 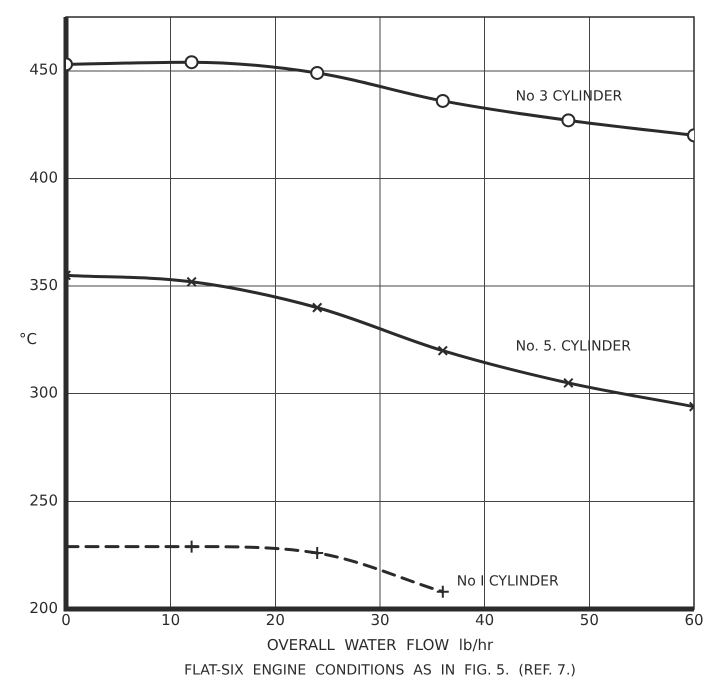 What do you see at coordinates (43, 500) in the screenshot?
I see `y-tick-label: 250` at bounding box center [43, 500].